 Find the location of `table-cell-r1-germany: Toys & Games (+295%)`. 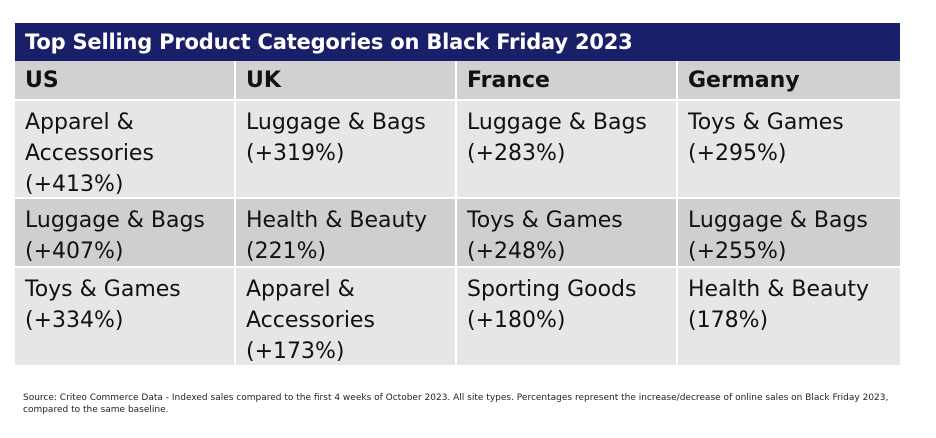

table-cell-r1-germany: Toys & Games (+295%) is located at coordinates (789, 150).